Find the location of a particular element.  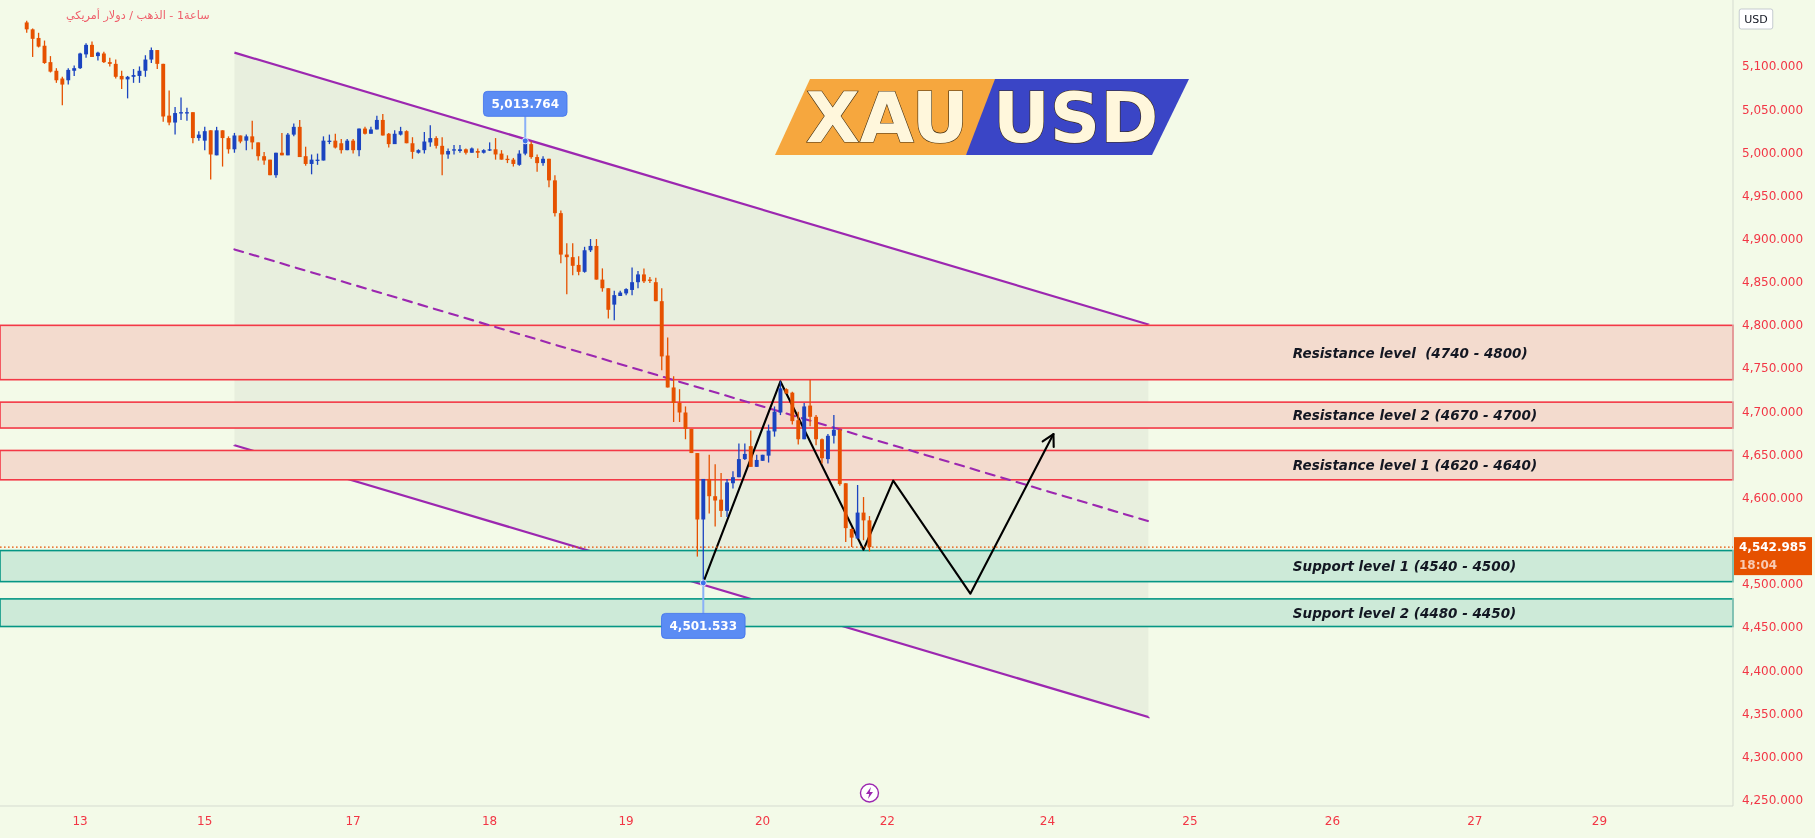

y-tick-label: 4,650.000 is located at coordinates (1773, 454).